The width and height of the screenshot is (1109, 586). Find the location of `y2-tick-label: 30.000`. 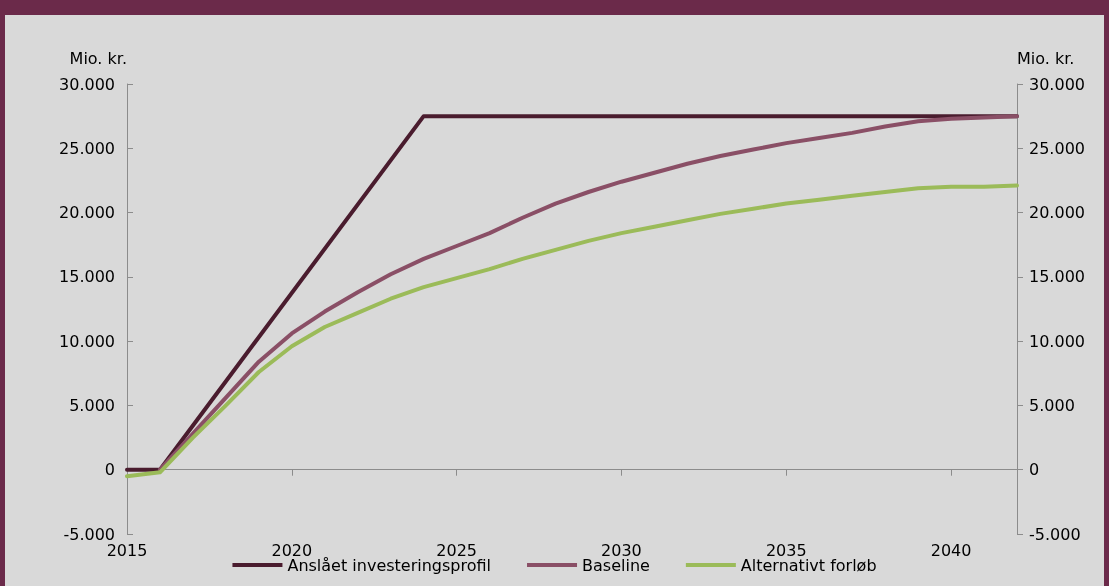

y2-tick-label: 30.000 is located at coordinates (1057, 84).